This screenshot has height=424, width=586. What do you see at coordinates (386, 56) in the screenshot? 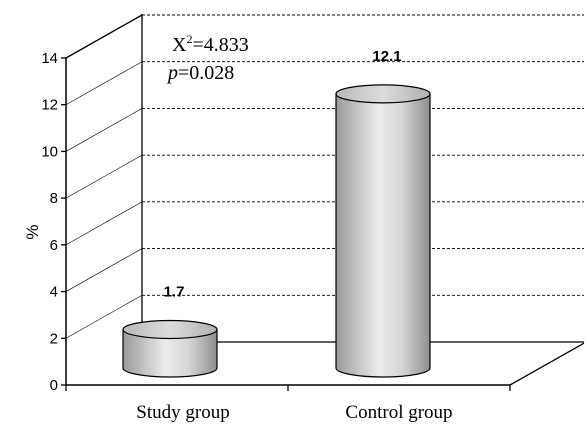
I see `bar-value-label: 12.1` at bounding box center [386, 56].